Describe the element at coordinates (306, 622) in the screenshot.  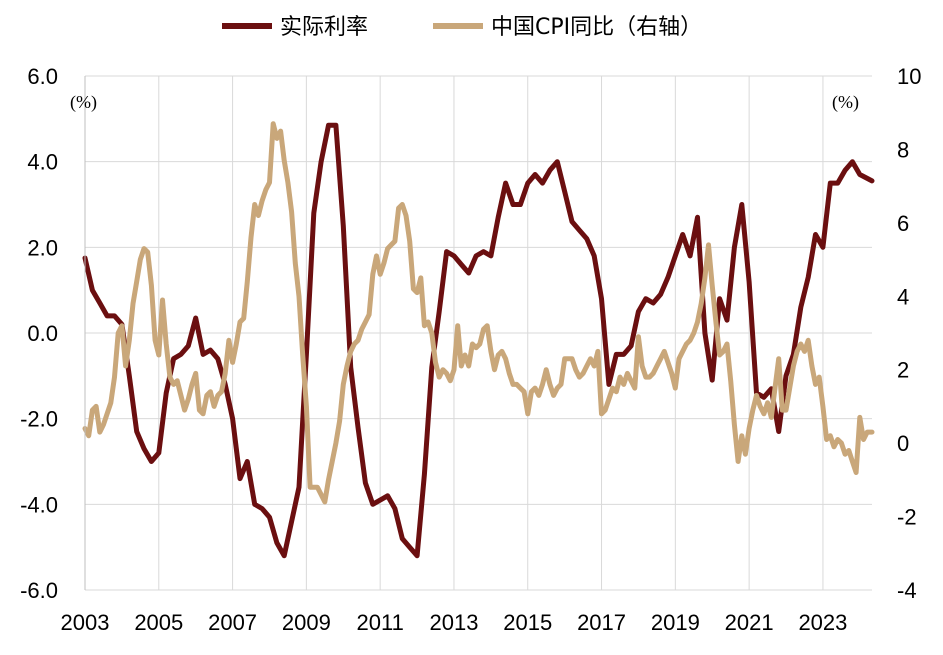
I see `x-tick-label: 2009` at that location.